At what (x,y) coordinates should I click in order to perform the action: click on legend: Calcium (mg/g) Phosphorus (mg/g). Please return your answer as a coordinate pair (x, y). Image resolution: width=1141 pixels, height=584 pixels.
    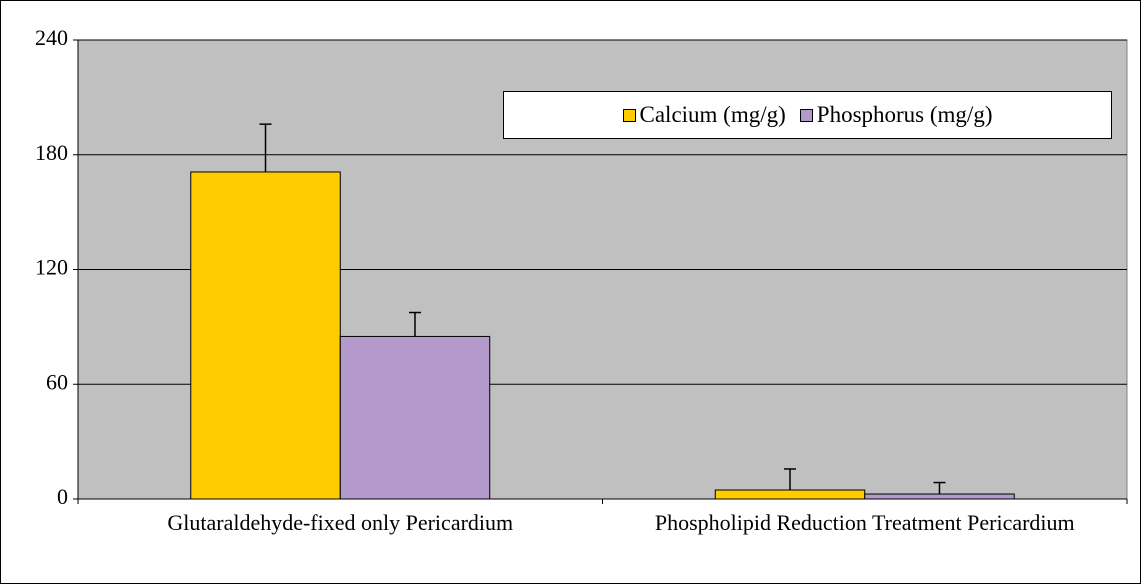
    Looking at the image, I should click on (807, 115).